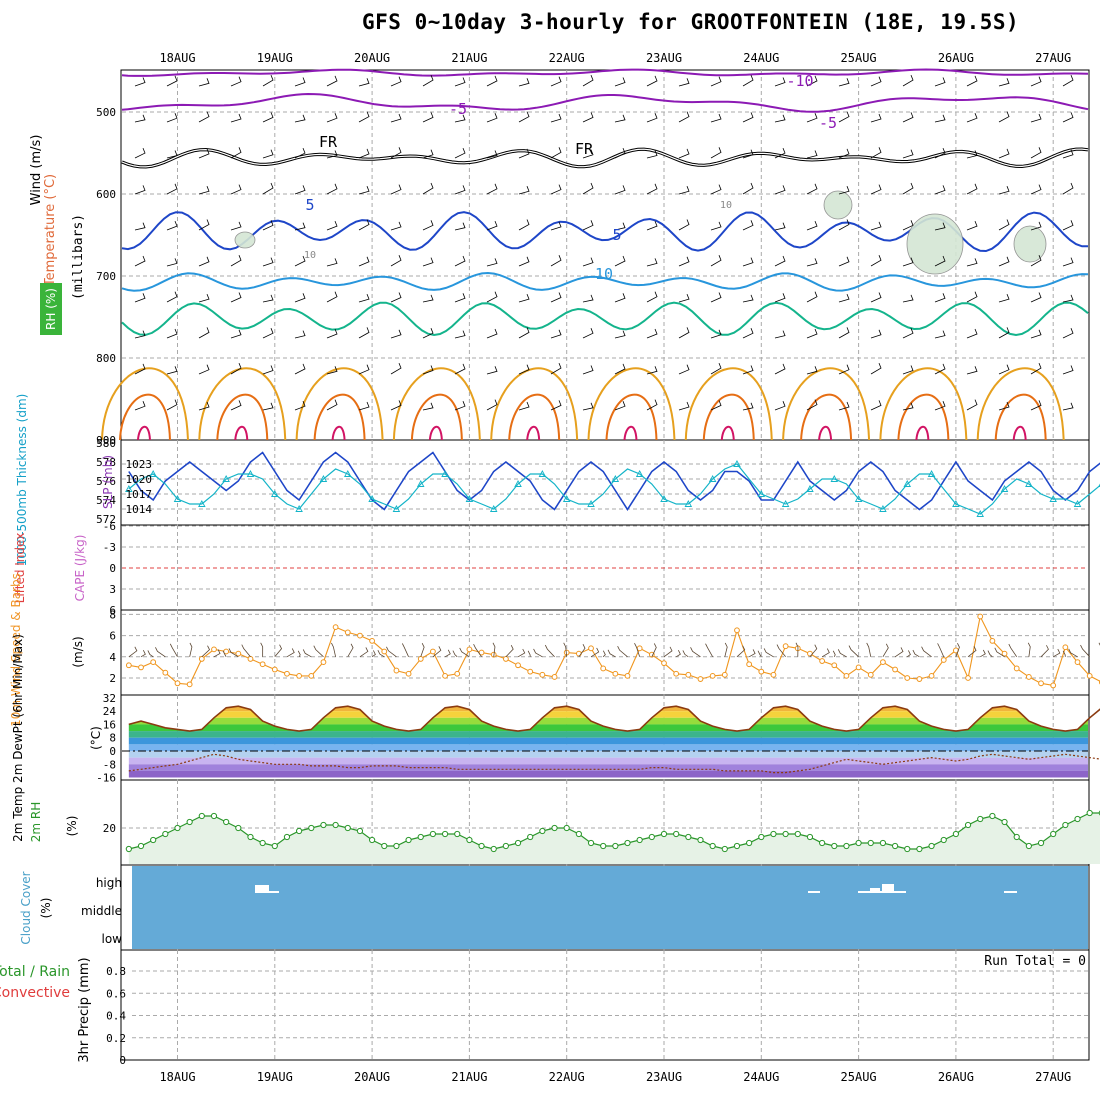 The width and height of the screenshot is (1100, 1100). I want to click on rh-shaded-area, so click(838, 205).